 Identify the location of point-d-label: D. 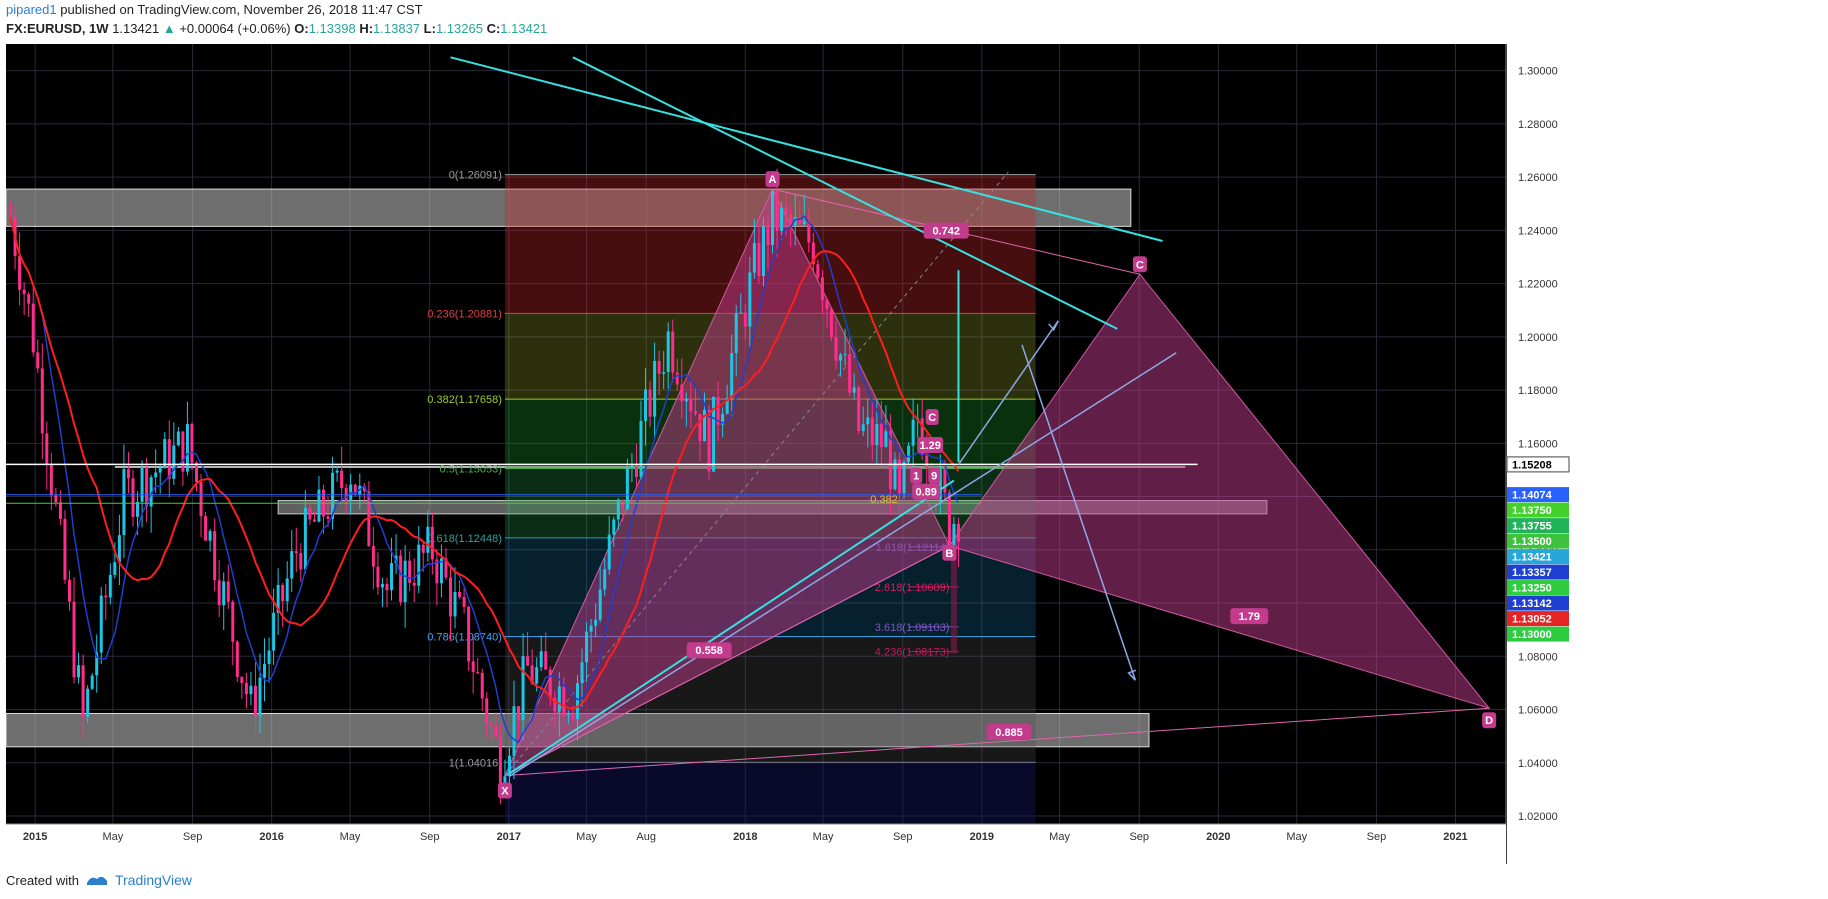
(1489, 720).